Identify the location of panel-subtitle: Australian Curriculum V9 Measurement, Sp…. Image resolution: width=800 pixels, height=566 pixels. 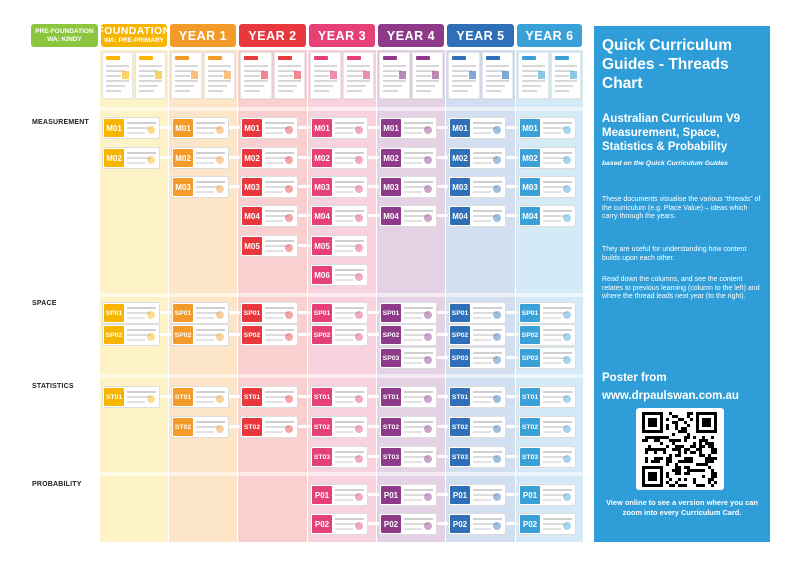
(671, 133).